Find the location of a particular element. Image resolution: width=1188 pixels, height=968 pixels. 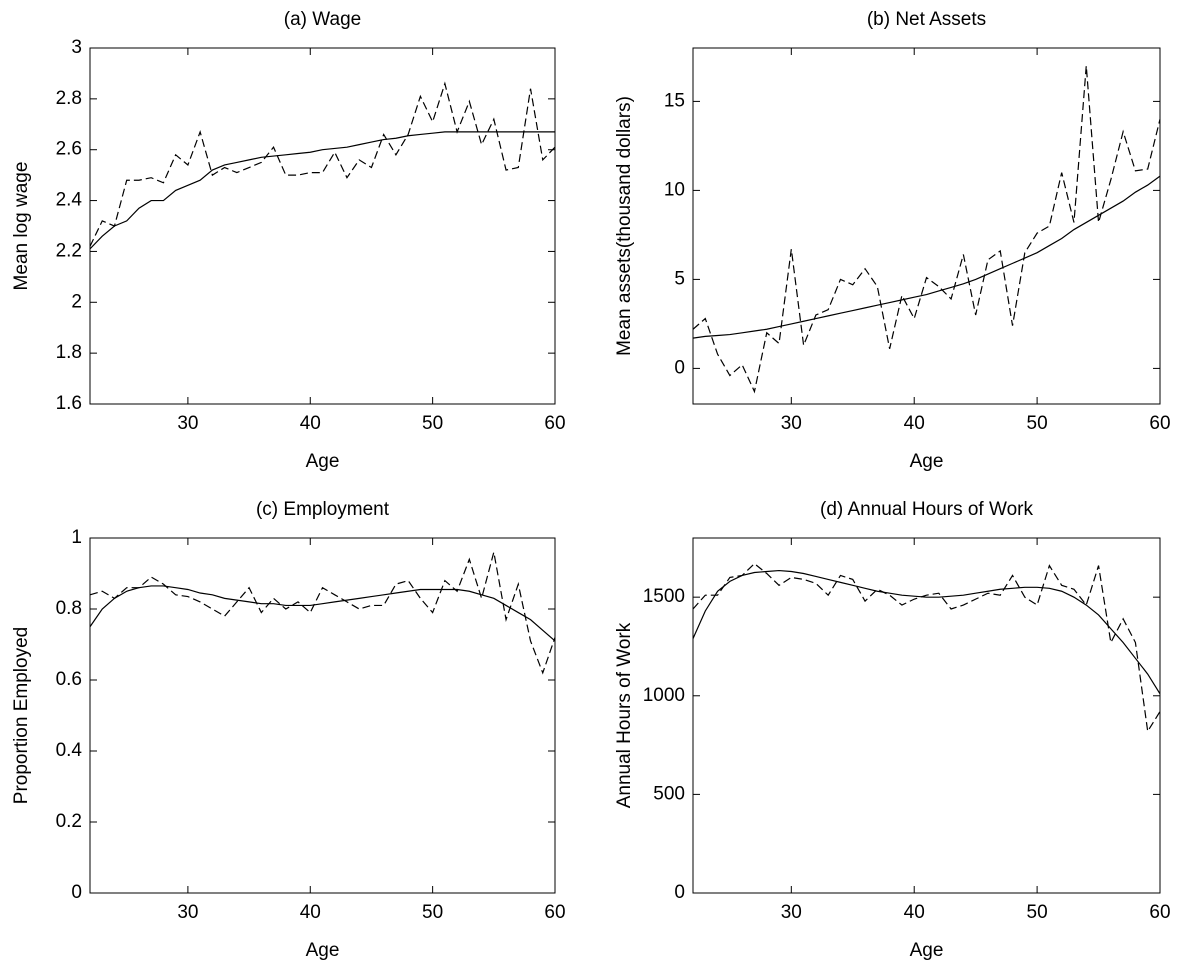

y-tick-label: 1.8 is located at coordinates (69, 352).